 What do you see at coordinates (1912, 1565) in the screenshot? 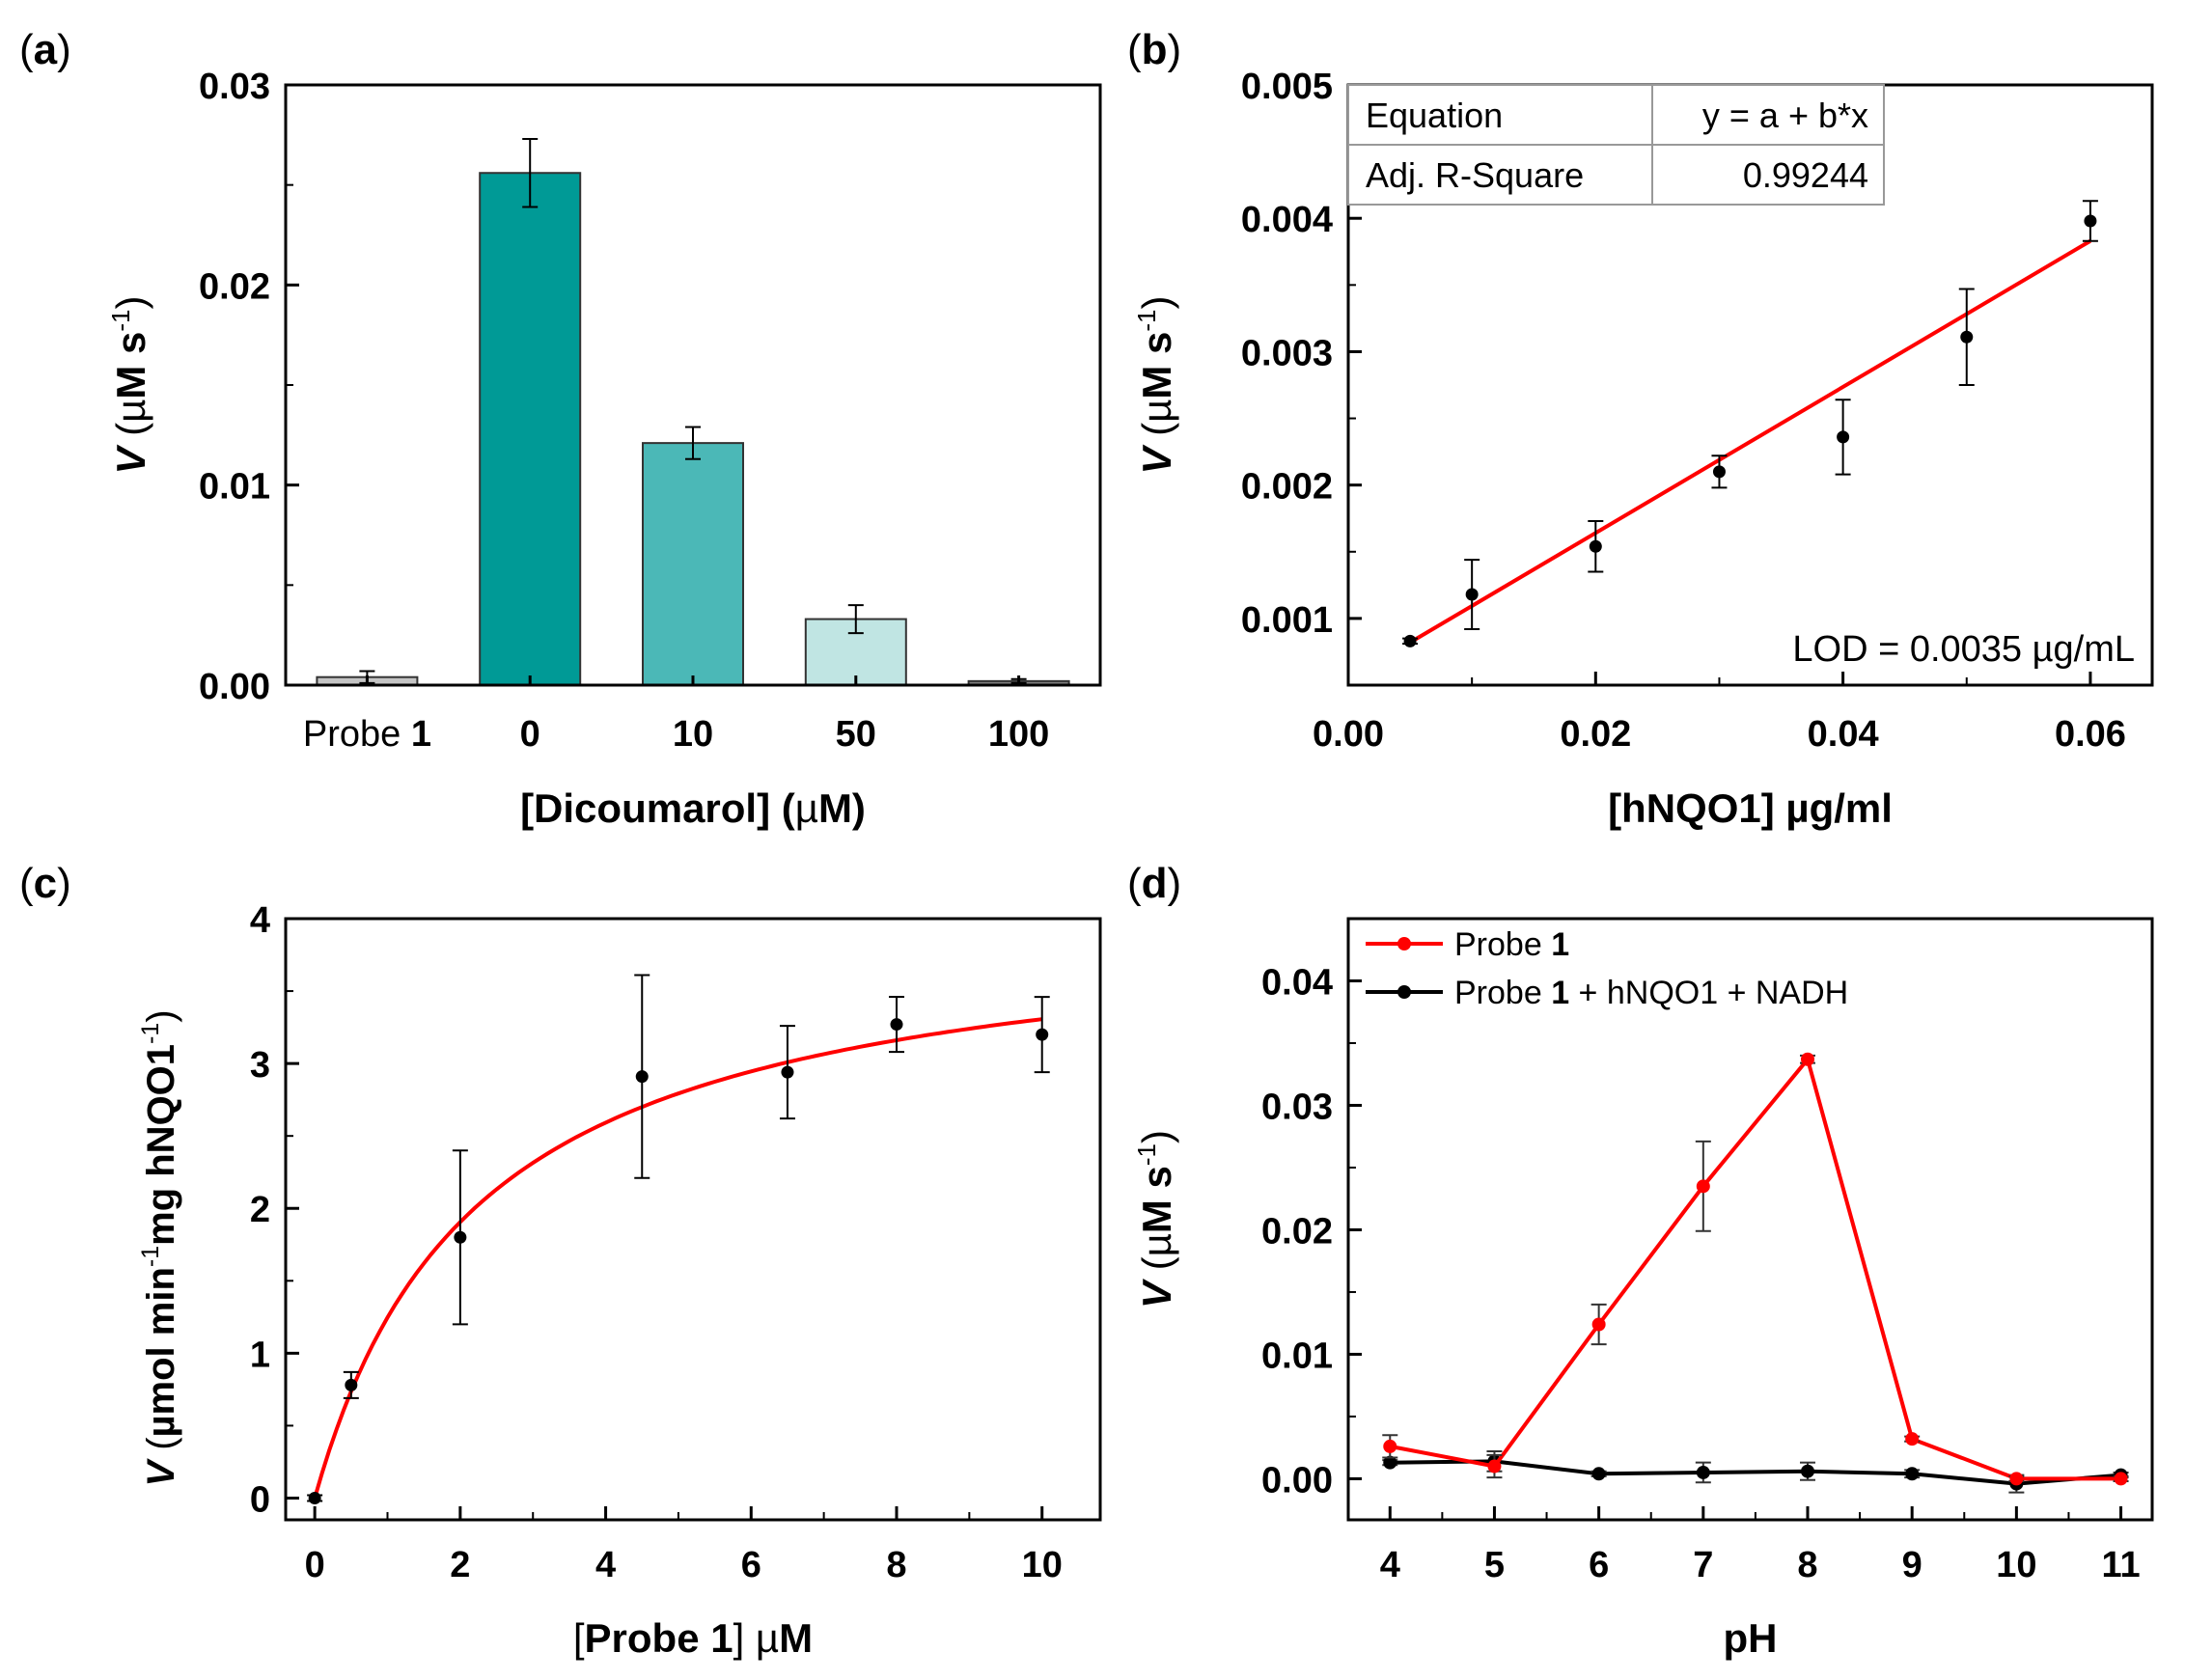
I see `x-tick-label: 9` at bounding box center [1912, 1565].